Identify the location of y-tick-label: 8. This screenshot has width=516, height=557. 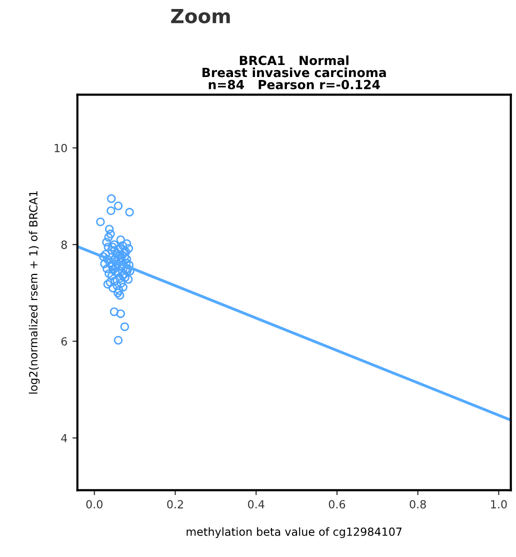
(64, 244).